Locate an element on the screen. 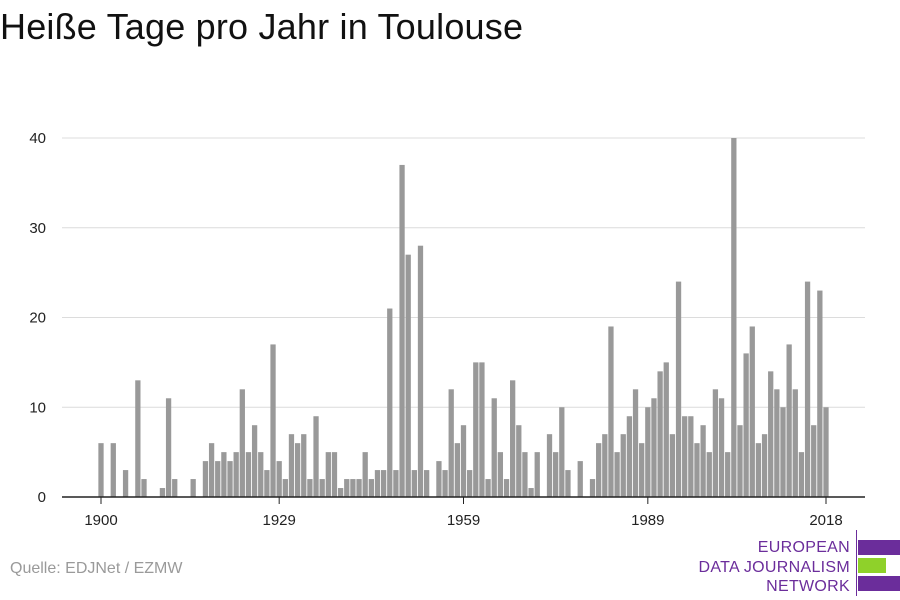 The width and height of the screenshot is (900, 600). edjnet-logo: EUROPEAN DATA JOURNALISM NETWORK is located at coordinates (799, 565).